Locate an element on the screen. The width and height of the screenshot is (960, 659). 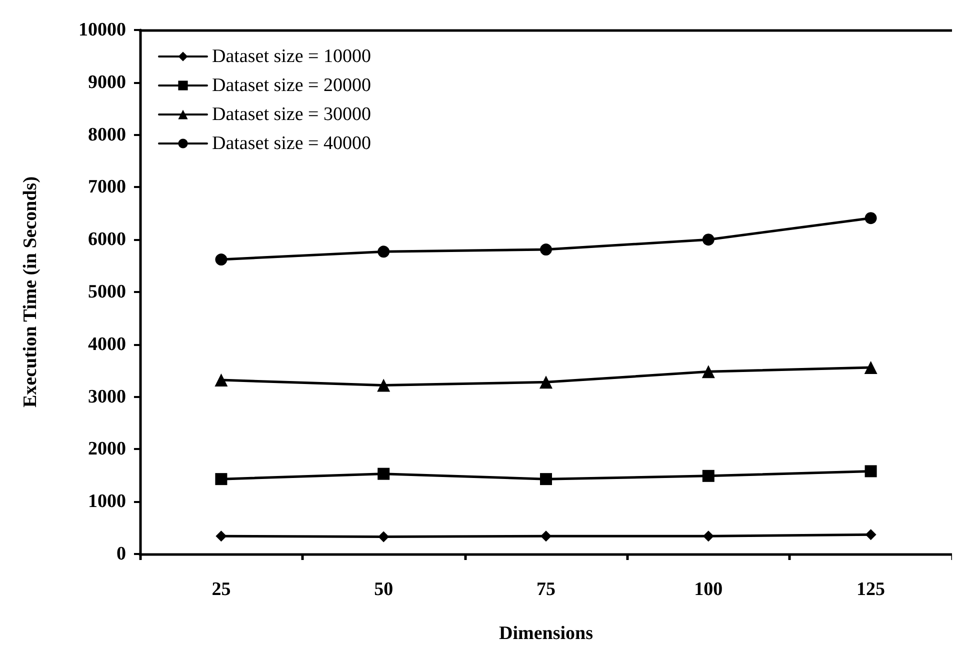
y-tick-label: 4000 is located at coordinates (107, 344).